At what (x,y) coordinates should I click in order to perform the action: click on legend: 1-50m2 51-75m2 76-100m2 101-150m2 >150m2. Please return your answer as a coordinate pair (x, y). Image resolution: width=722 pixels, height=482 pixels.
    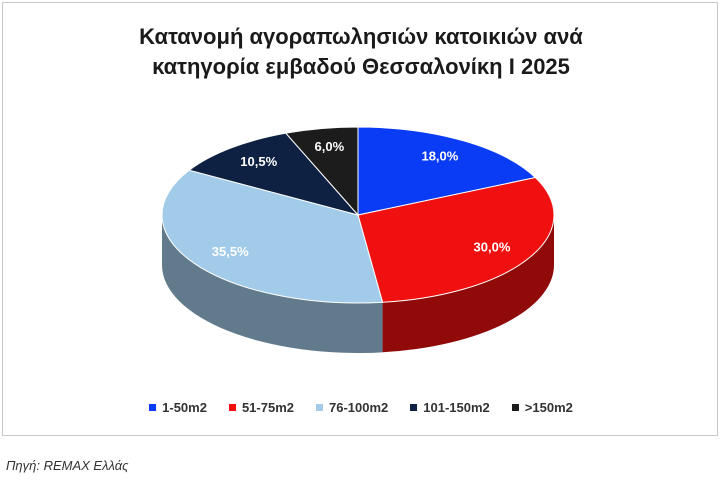
    Looking at the image, I should click on (361, 407).